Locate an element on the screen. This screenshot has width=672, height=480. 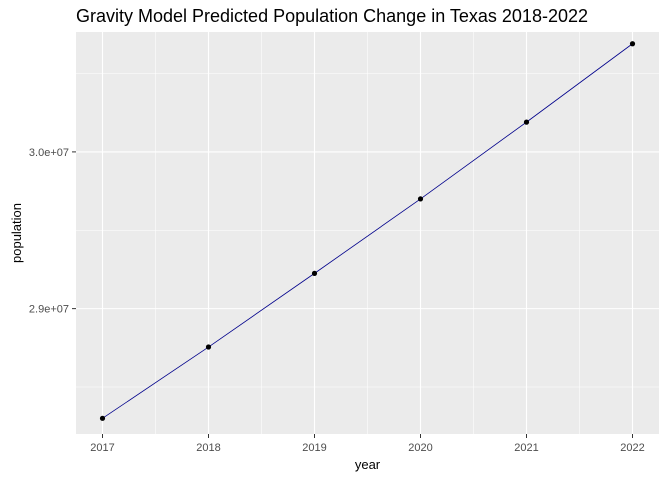
x-tick-label: 2022 is located at coordinates (632, 448).